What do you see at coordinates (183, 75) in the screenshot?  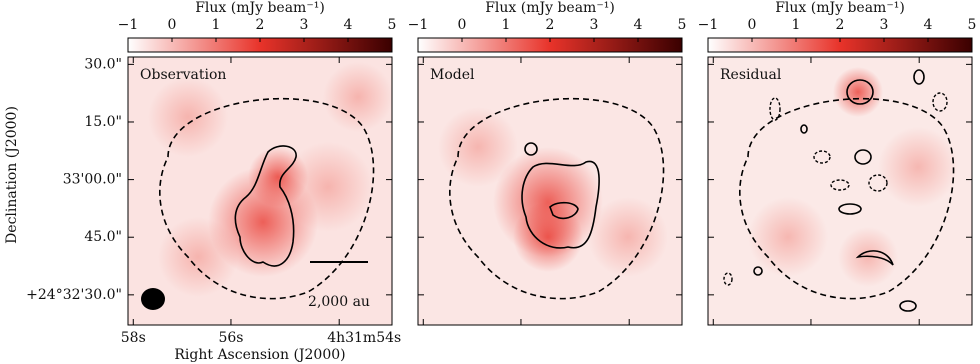 I see `panel-label: Observation` at bounding box center [183, 75].